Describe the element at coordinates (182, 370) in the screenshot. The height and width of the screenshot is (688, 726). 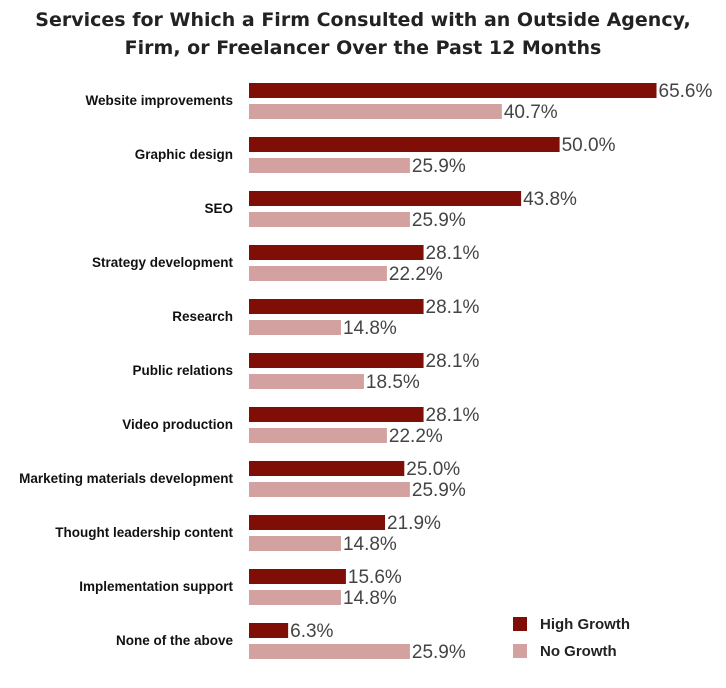
I see `category-label: Public relations` at that location.